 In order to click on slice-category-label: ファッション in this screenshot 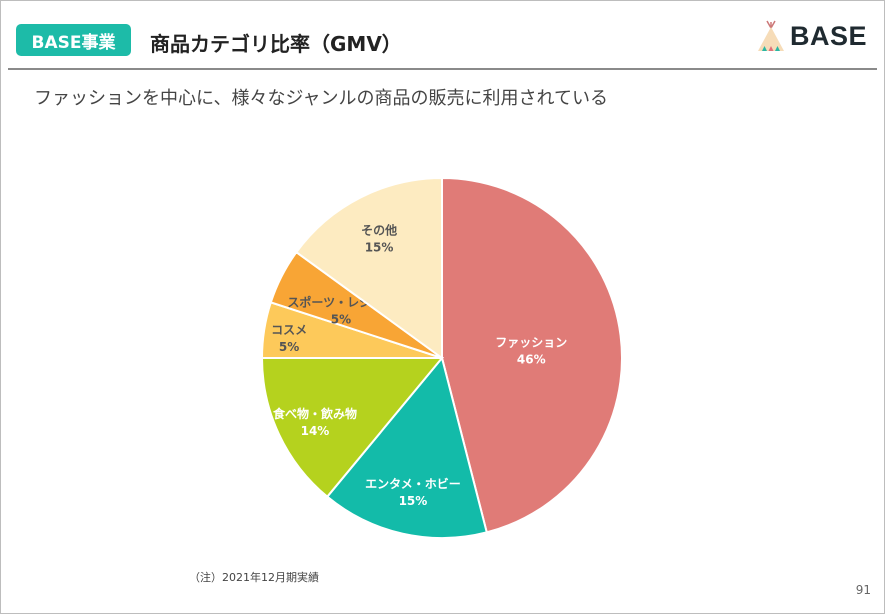, I will do `click(531, 343)`.